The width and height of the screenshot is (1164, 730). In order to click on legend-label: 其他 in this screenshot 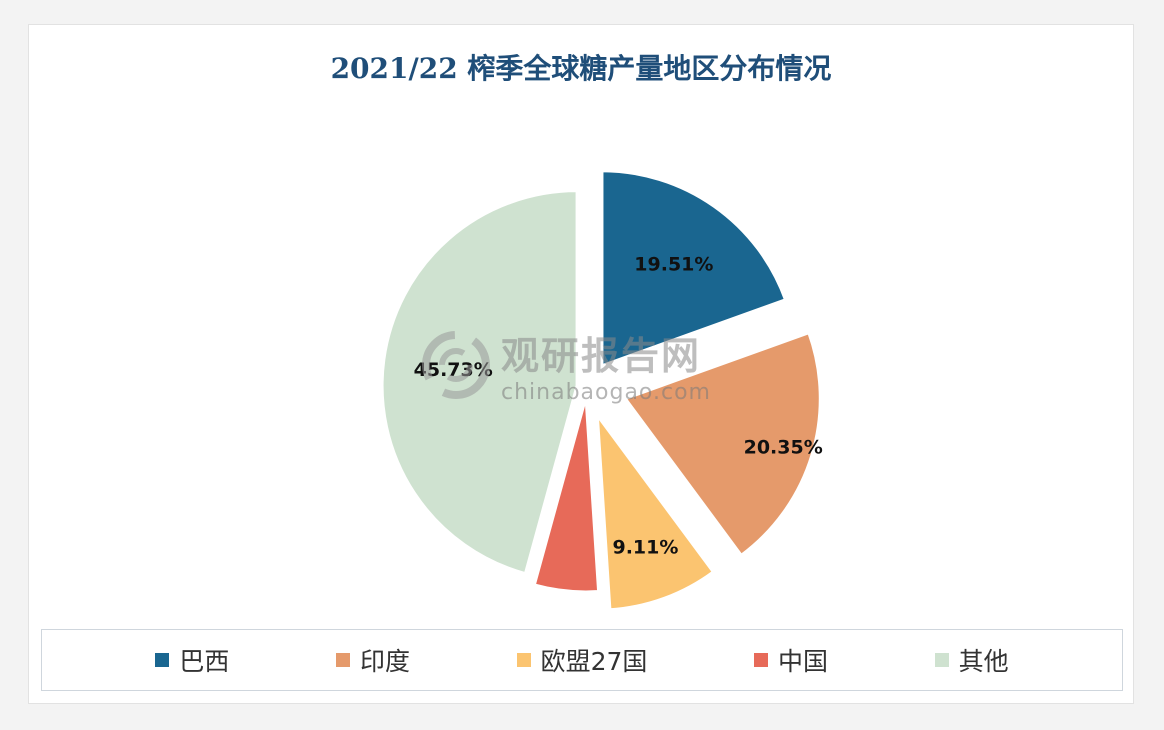, I will do `click(983, 661)`.